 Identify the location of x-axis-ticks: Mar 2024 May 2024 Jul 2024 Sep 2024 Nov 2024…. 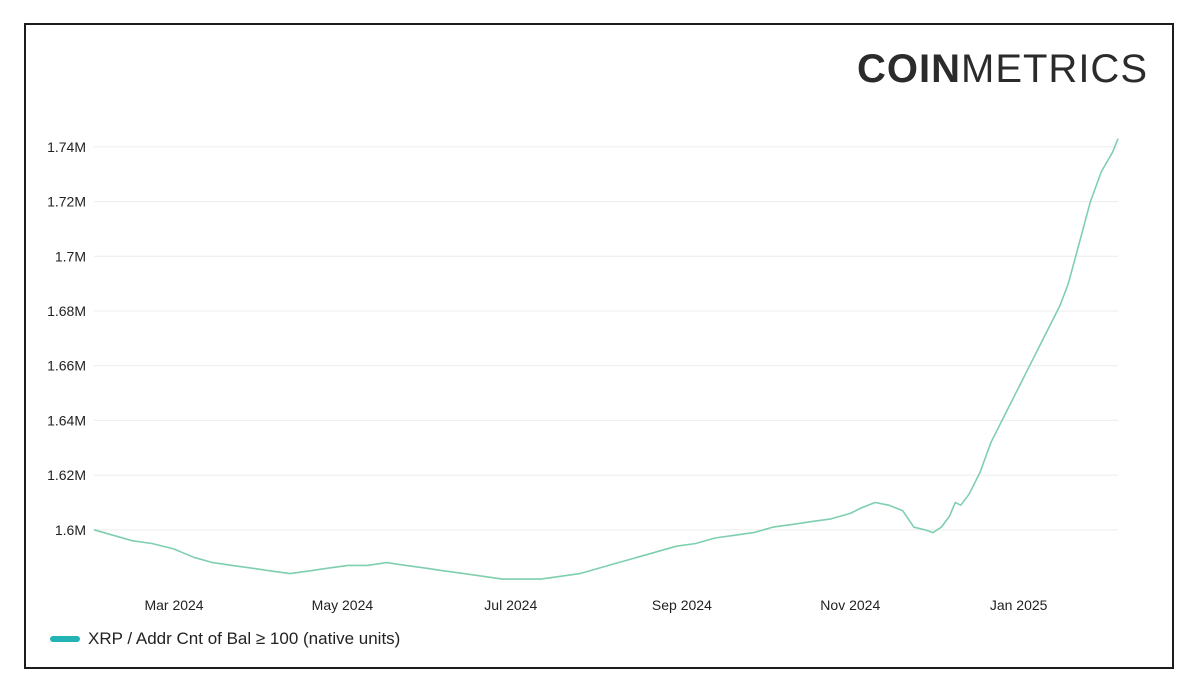
(595, 605).